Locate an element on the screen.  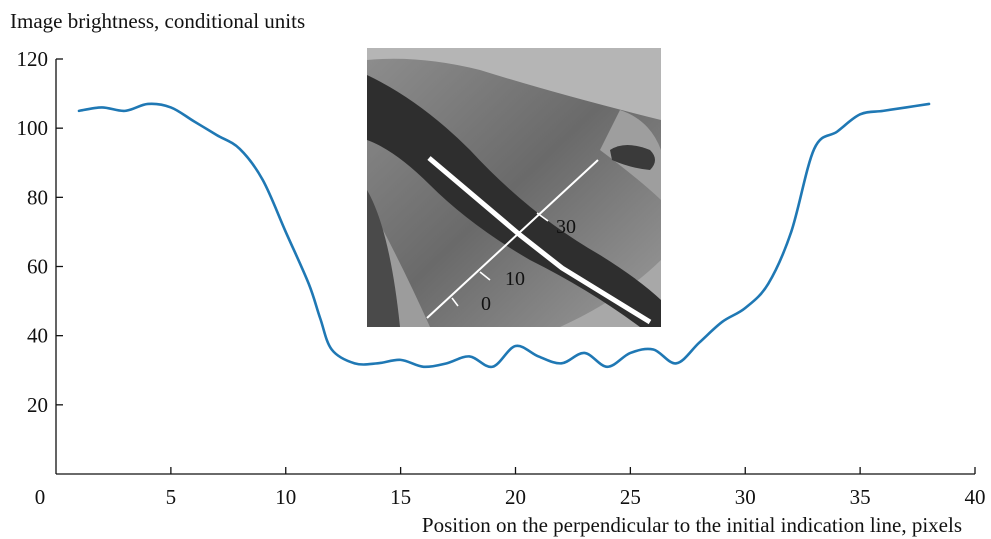
x-tick-label: 0 is located at coordinates (40, 497).